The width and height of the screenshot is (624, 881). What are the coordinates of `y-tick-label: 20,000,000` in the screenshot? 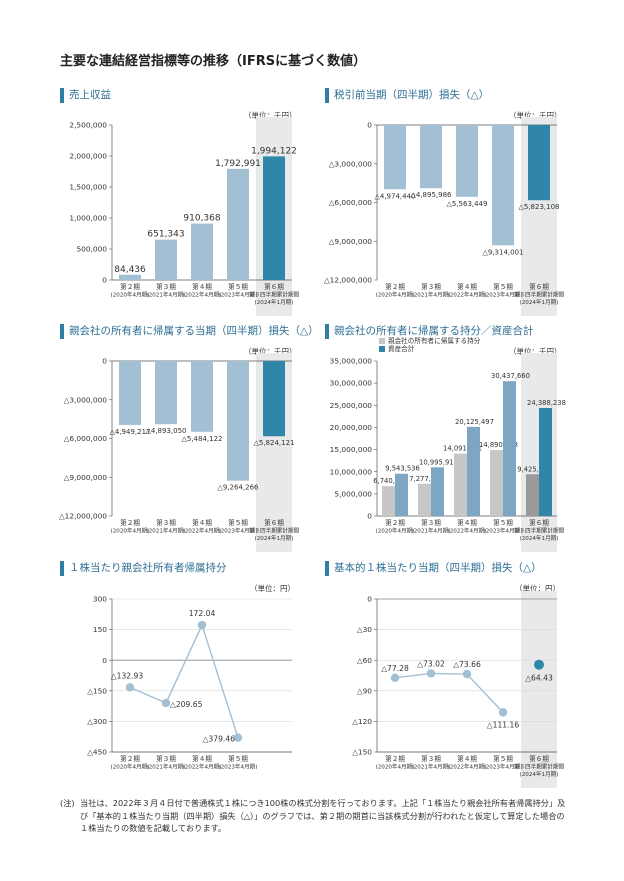 It's located at (351, 427).